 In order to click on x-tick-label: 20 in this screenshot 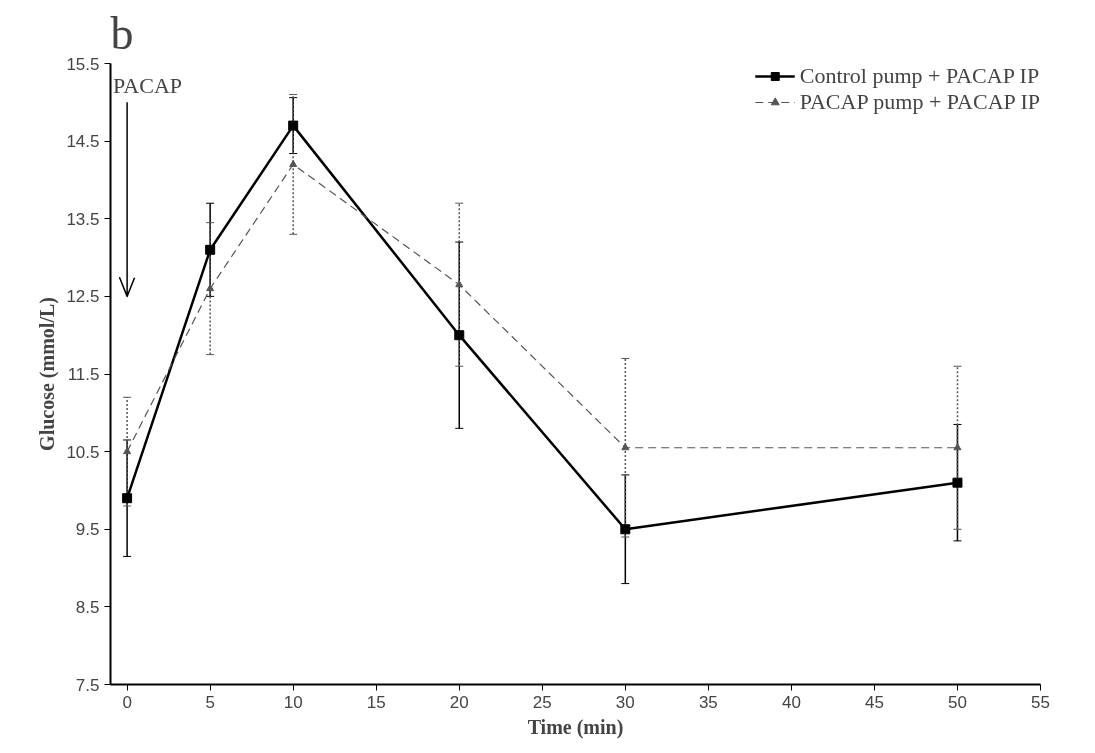, I will do `click(459, 702)`.